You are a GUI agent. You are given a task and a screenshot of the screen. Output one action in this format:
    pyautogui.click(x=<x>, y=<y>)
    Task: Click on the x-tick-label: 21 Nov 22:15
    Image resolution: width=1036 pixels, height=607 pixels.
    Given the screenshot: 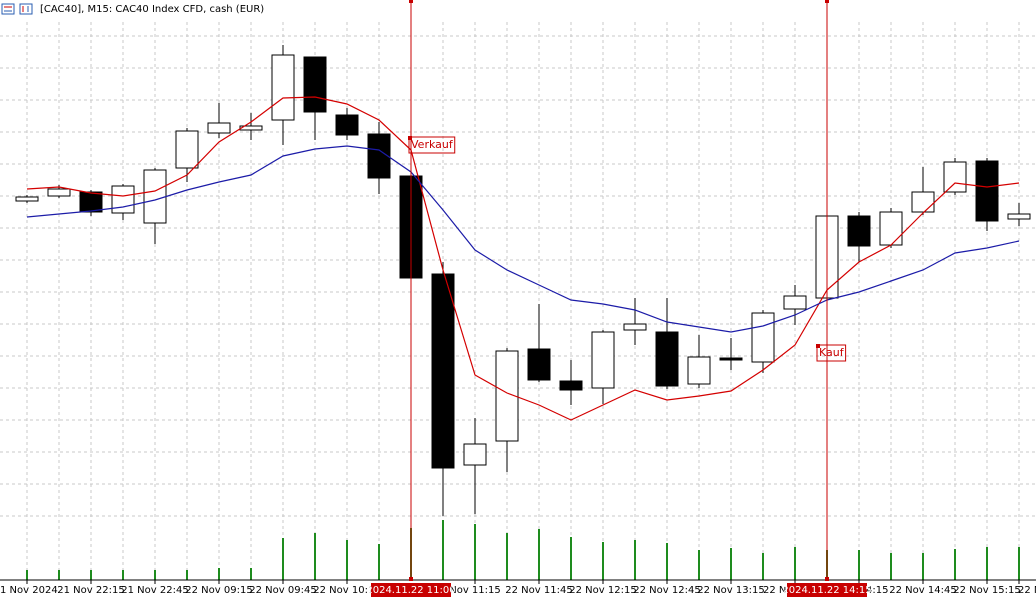 What is the action you would take?
    pyautogui.click(x=90, y=590)
    